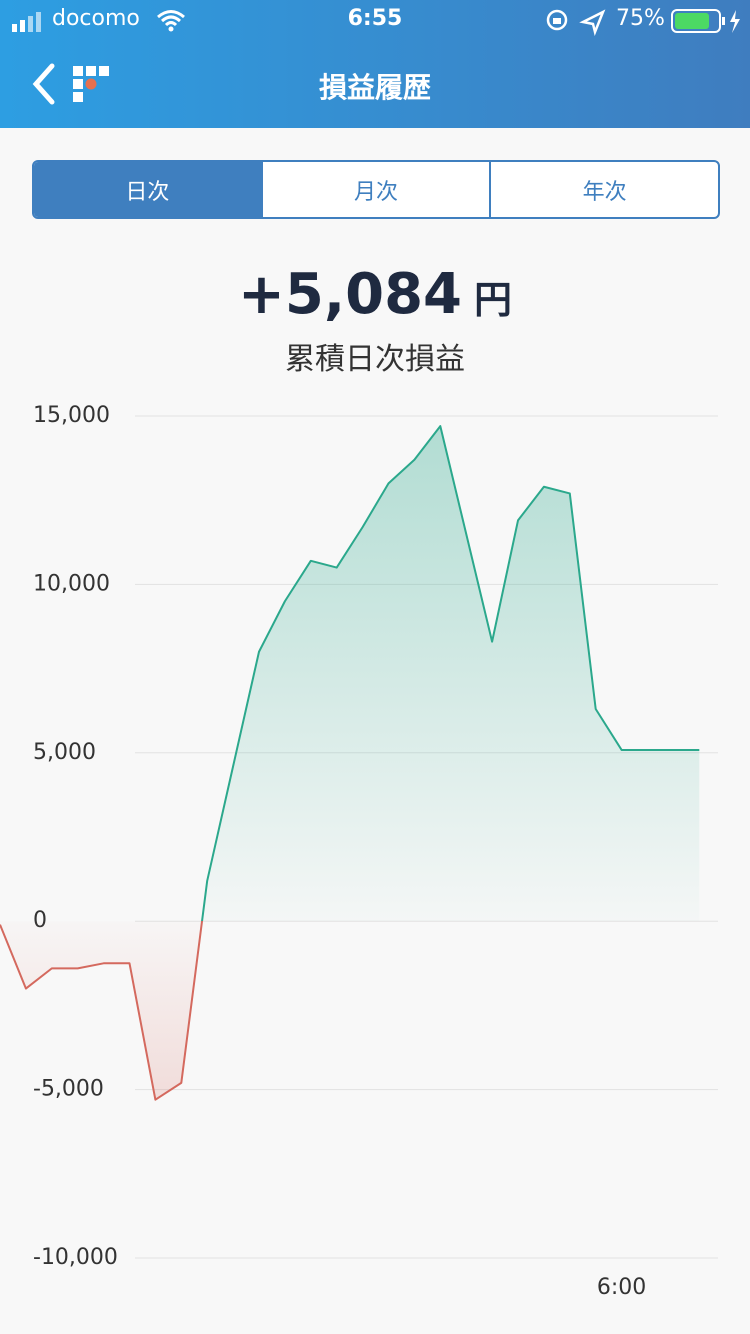 The height and width of the screenshot is (1334, 750). Describe the element at coordinates (147, 189) in the screenshot. I see `tab: 日次` at that location.